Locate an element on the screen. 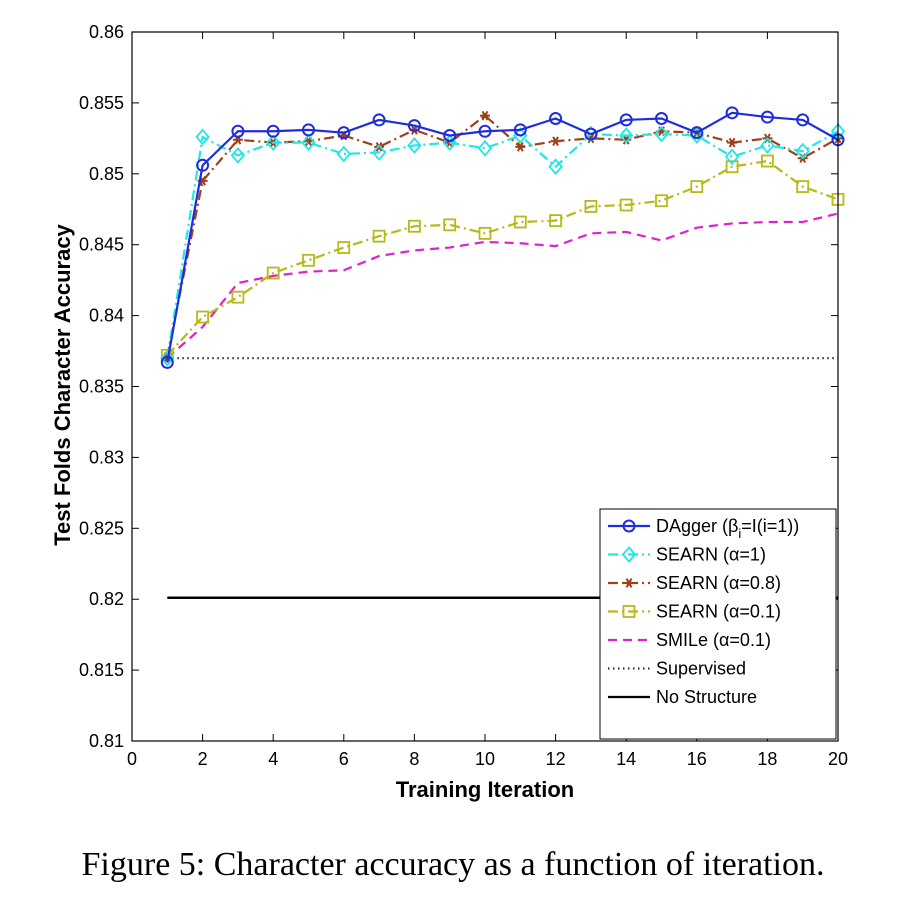 The height and width of the screenshot is (910, 906). legend-label: SMILe (α=0.1) is located at coordinates (713, 640).